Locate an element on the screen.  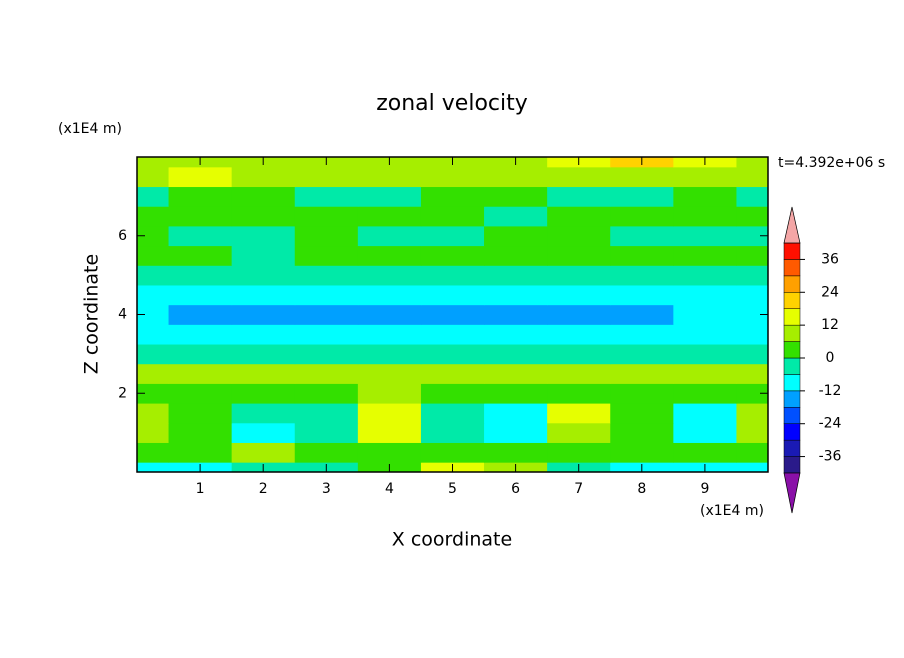
y-tick-label: 4 is located at coordinates (122, 315).